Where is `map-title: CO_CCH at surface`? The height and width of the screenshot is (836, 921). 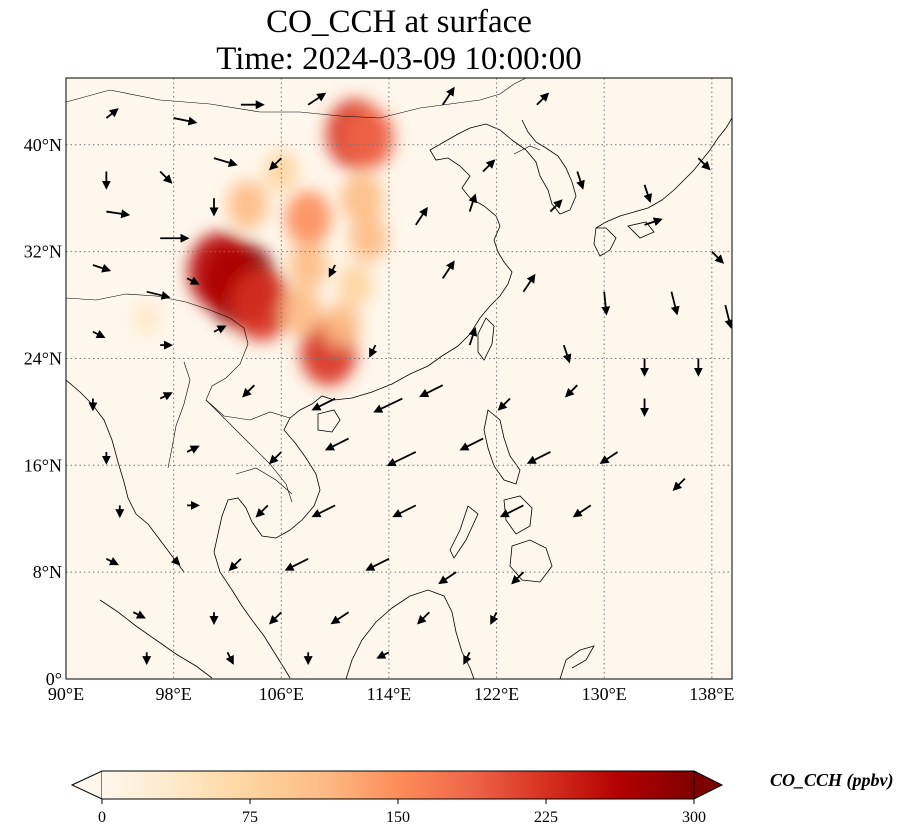
map-title: CO_CCH at surface is located at coordinates (399, 22).